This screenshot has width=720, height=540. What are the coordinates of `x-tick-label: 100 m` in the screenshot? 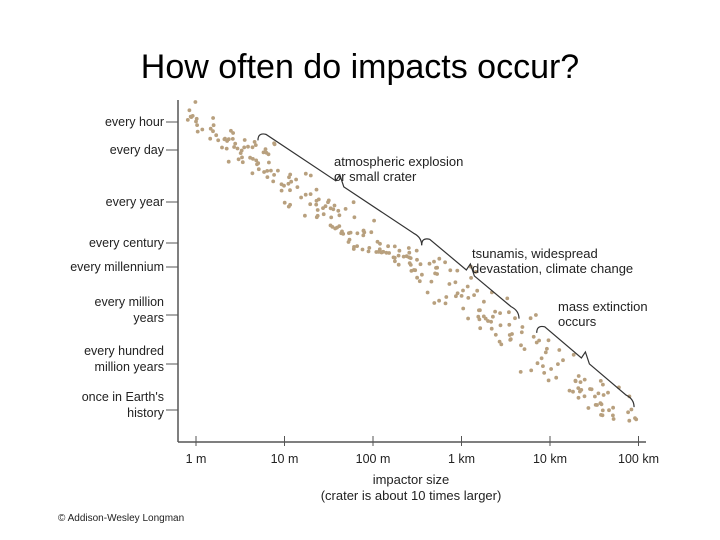 It's located at (373, 459).